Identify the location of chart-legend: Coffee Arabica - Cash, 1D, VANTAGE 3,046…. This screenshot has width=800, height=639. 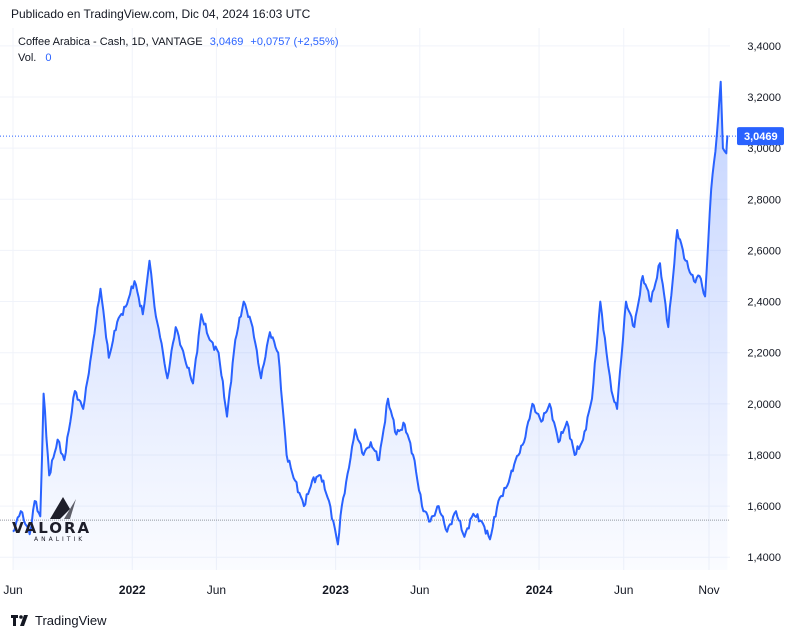
(178, 42).